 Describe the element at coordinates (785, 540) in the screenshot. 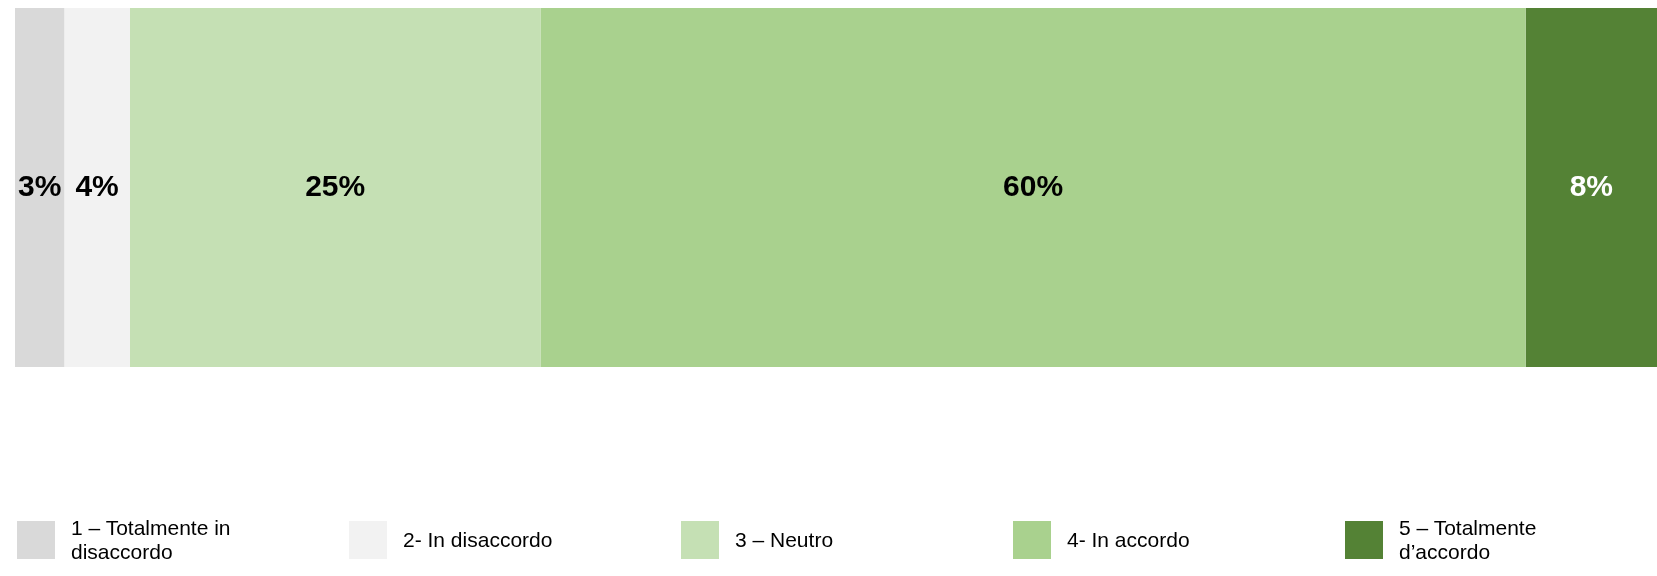

I see `legend-label: 3 – Neutro` at that location.